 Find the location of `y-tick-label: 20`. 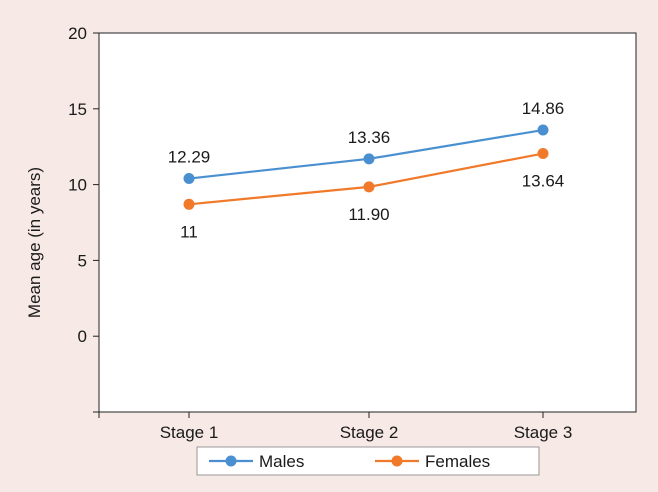

y-tick-label: 20 is located at coordinates (77, 33).